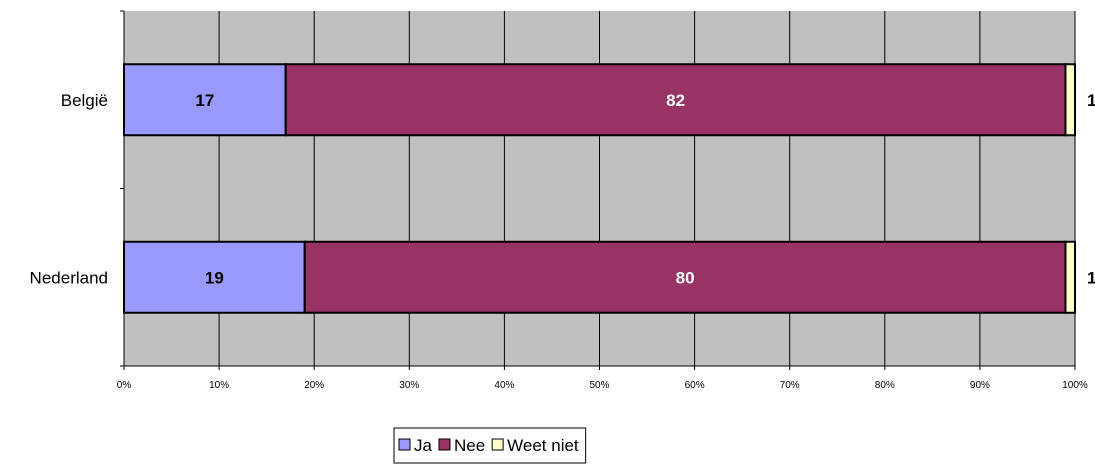  What do you see at coordinates (423, 445) in the screenshot?
I see `legend-label-ja: Ja` at bounding box center [423, 445].